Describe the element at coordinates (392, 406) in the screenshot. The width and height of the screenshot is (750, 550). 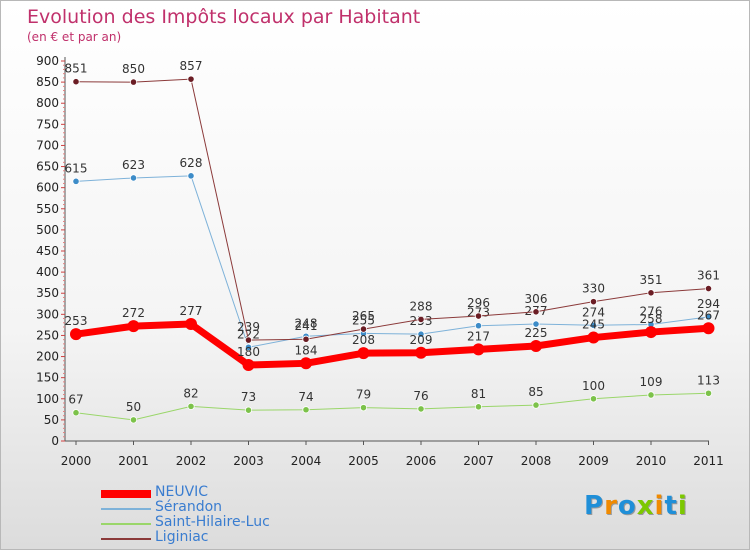
I see `series-line-saint-hilaire-luc` at that location.